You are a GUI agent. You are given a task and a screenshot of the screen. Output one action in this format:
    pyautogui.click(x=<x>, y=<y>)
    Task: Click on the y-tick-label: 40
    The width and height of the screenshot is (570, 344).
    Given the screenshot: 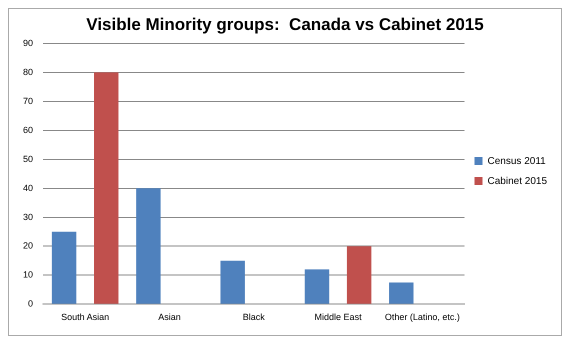 What is the action you would take?
    pyautogui.click(x=28, y=187)
    